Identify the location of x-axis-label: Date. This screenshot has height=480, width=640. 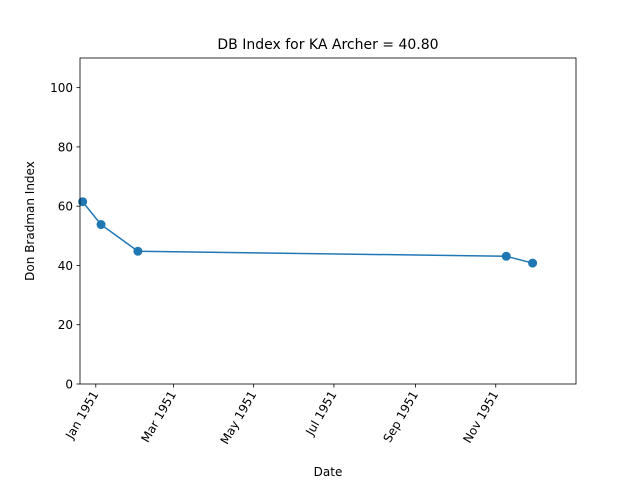
(328, 472).